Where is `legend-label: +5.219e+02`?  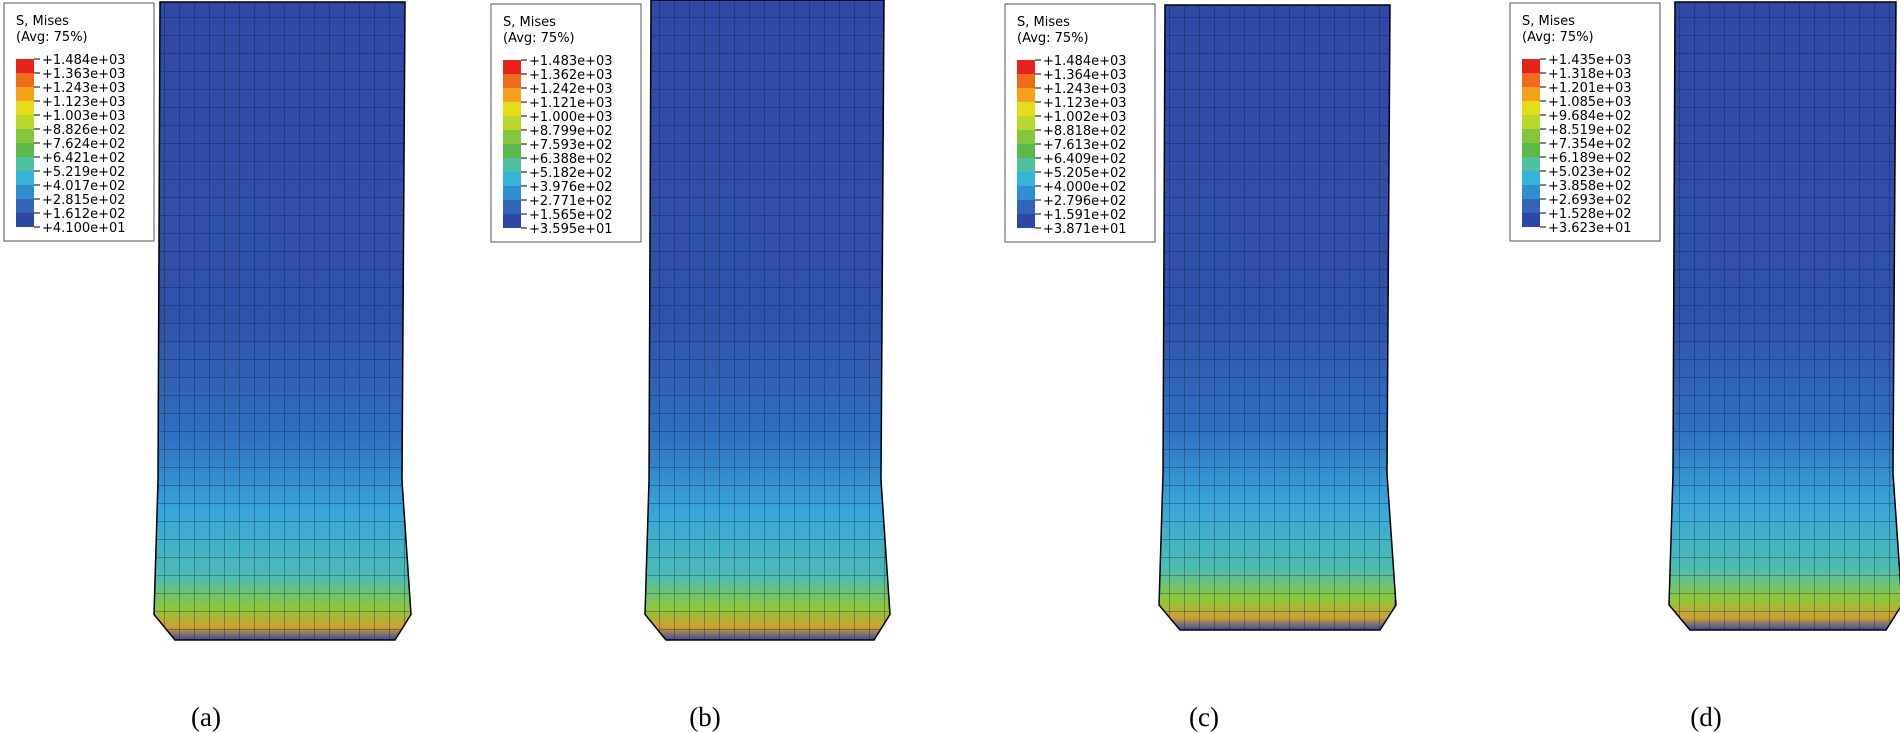
legend-label: +5.219e+02 is located at coordinates (84, 172).